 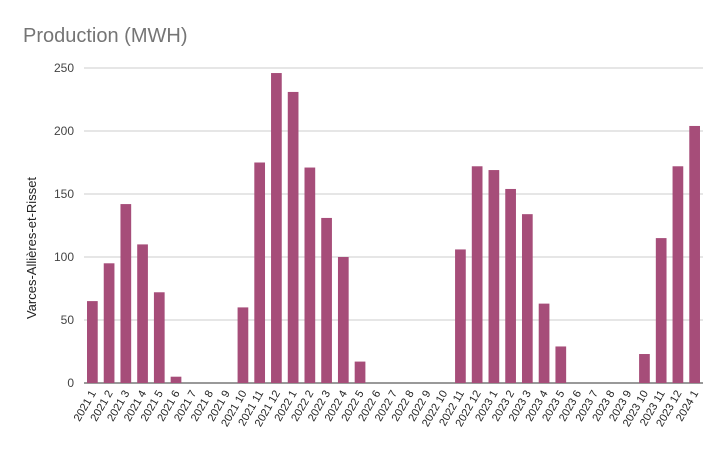 What do you see at coordinates (68, 320) in the screenshot?
I see `y-tick-label: 50` at bounding box center [68, 320].